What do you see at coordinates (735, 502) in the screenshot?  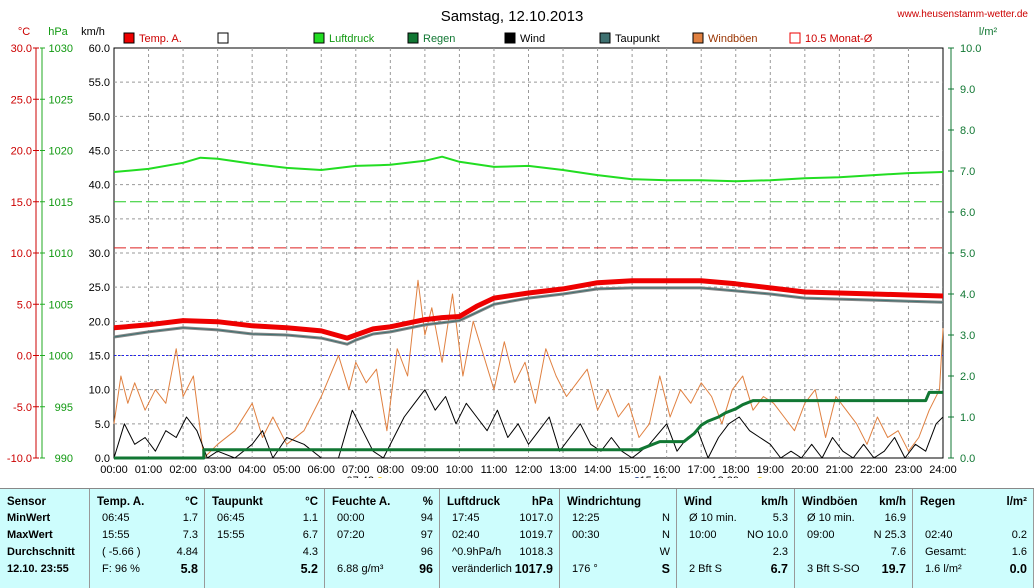 I see `stats-header: Wind km/h` at bounding box center [735, 502].